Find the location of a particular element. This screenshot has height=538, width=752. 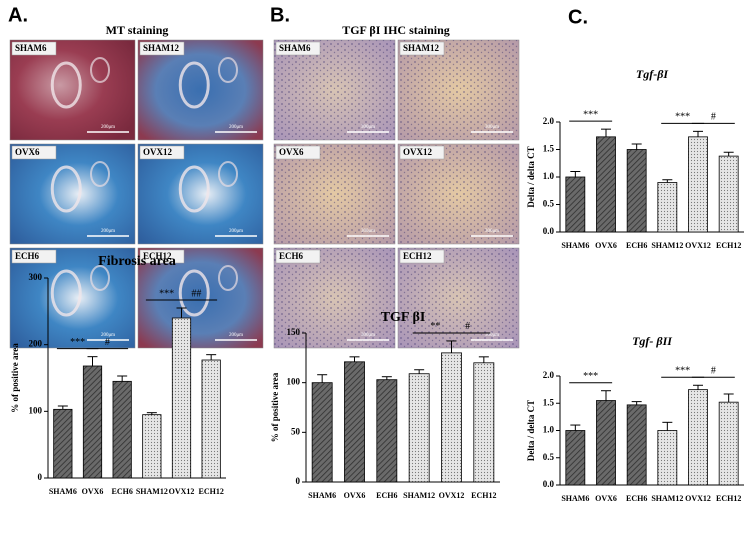

panel-label: C. is located at coordinates (578, 17).